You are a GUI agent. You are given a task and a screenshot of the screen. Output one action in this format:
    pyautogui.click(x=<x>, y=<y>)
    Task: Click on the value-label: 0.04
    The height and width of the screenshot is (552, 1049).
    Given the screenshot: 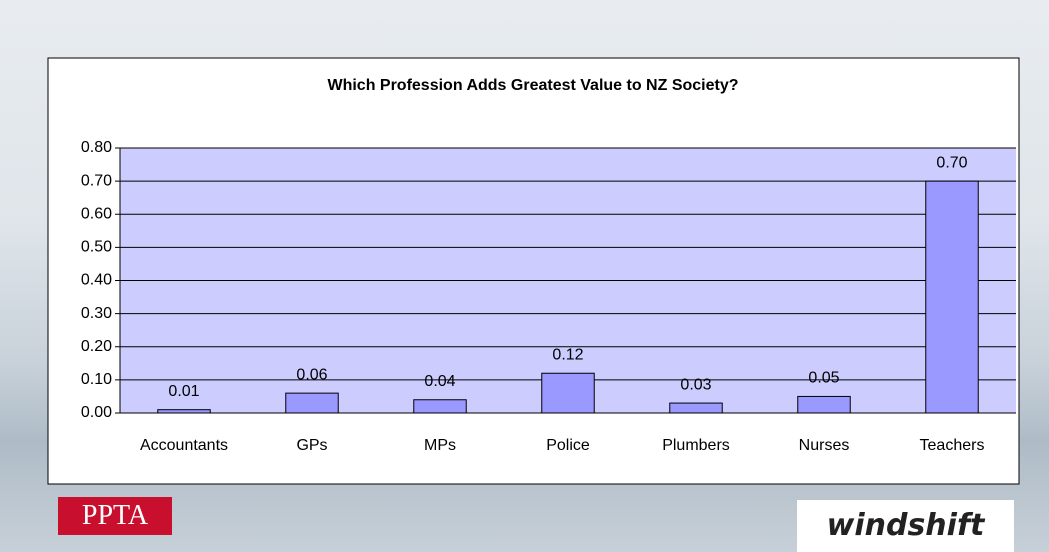 What is the action you would take?
    pyautogui.click(x=439, y=381)
    